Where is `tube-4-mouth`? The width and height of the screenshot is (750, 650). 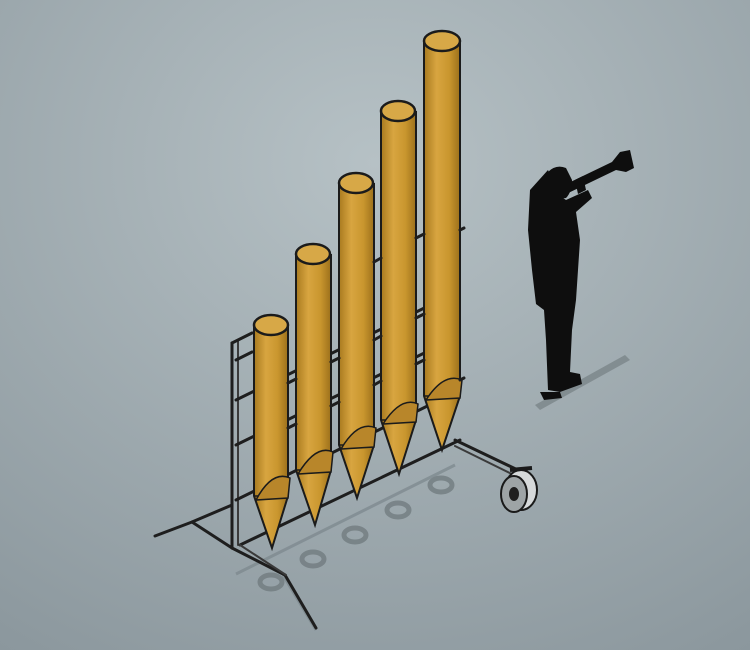 tube-4-mouth is located at coordinates (398, 111).